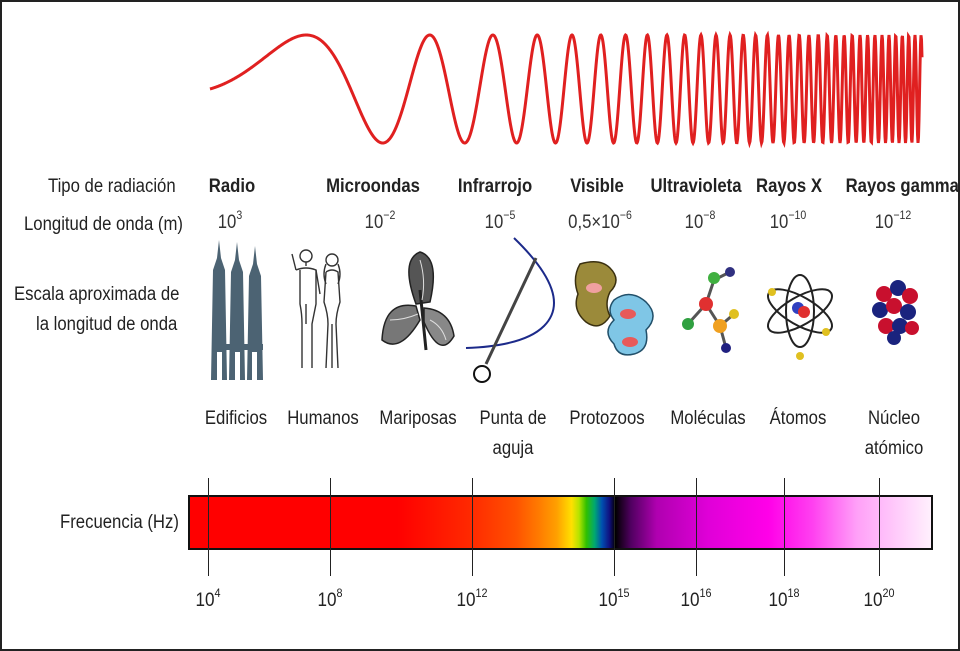  Describe the element at coordinates (607, 418) in the screenshot. I see `object-protozoos: Protozoos` at that location.